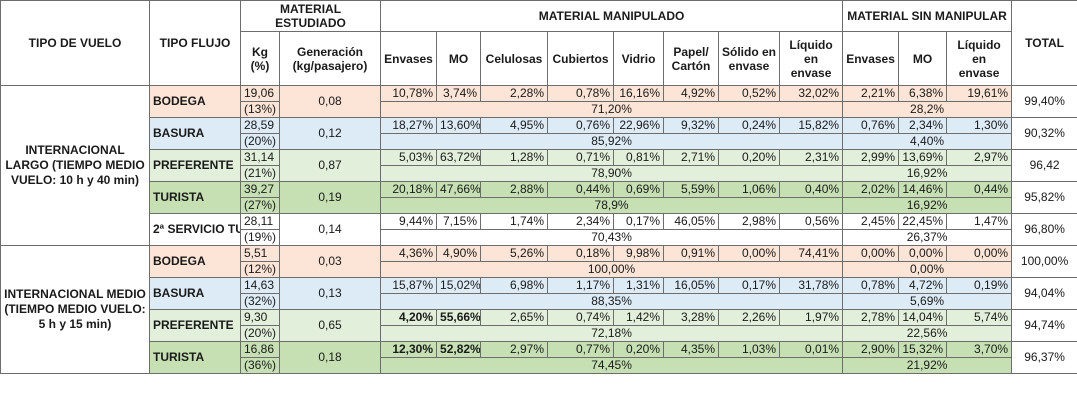 The height and width of the screenshot is (403, 1077). What do you see at coordinates (514, 93) in the screenshot?
I see `manipulated-value: 2,28%` at bounding box center [514, 93].